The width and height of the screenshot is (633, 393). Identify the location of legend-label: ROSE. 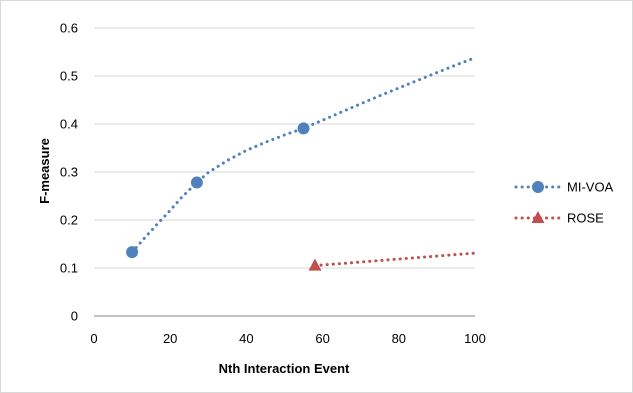
(585, 218).